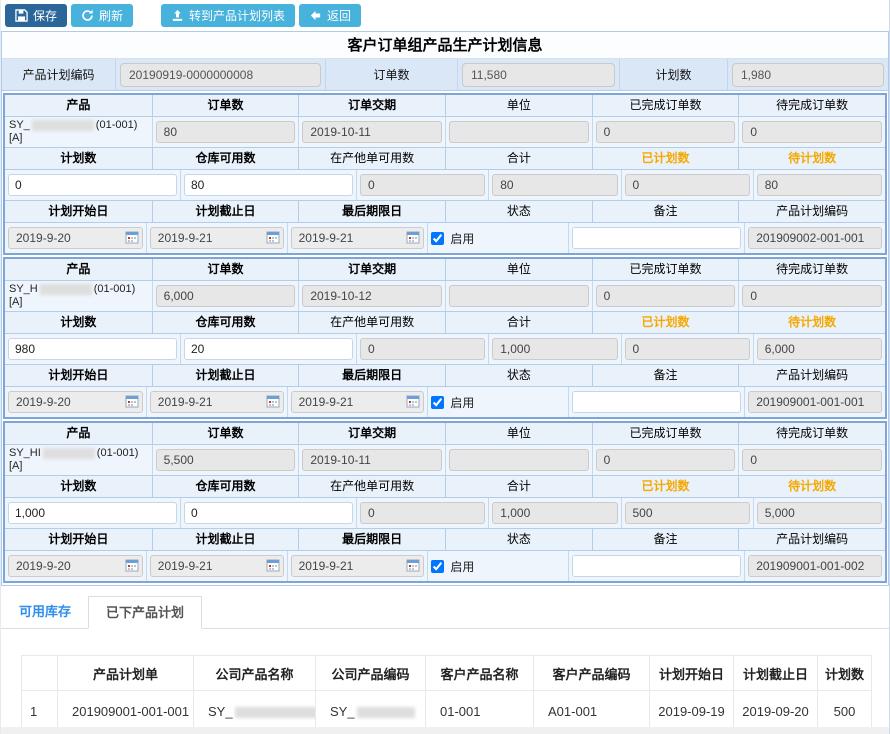 This screenshot has width=890, height=734. I want to click on product-name: SY_ (01-001) [A], so click(73, 131).